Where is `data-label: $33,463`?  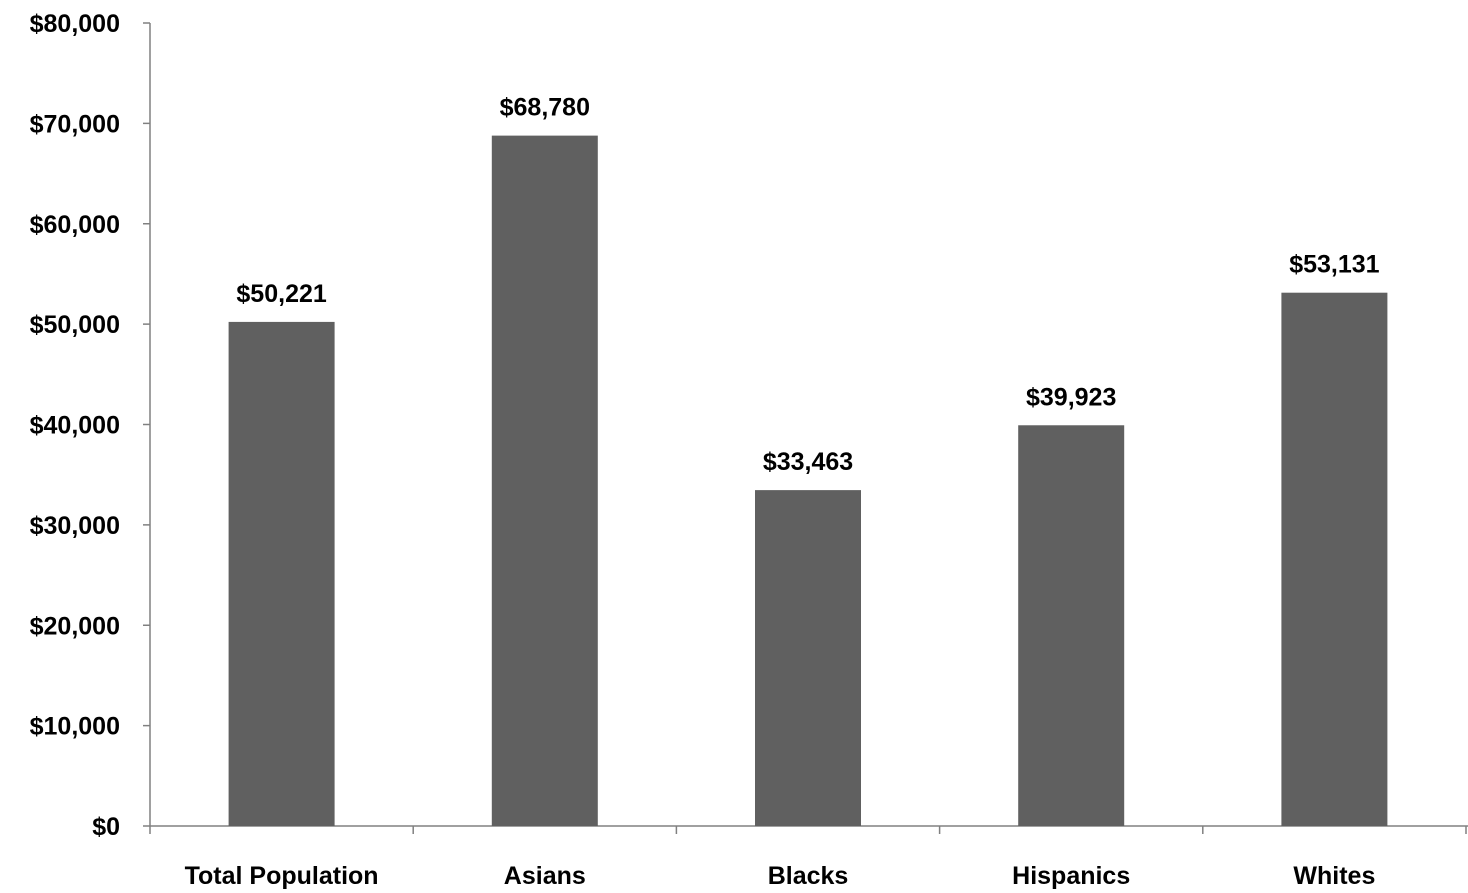 data-label: $33,463 is located at coordinates (808, 462).